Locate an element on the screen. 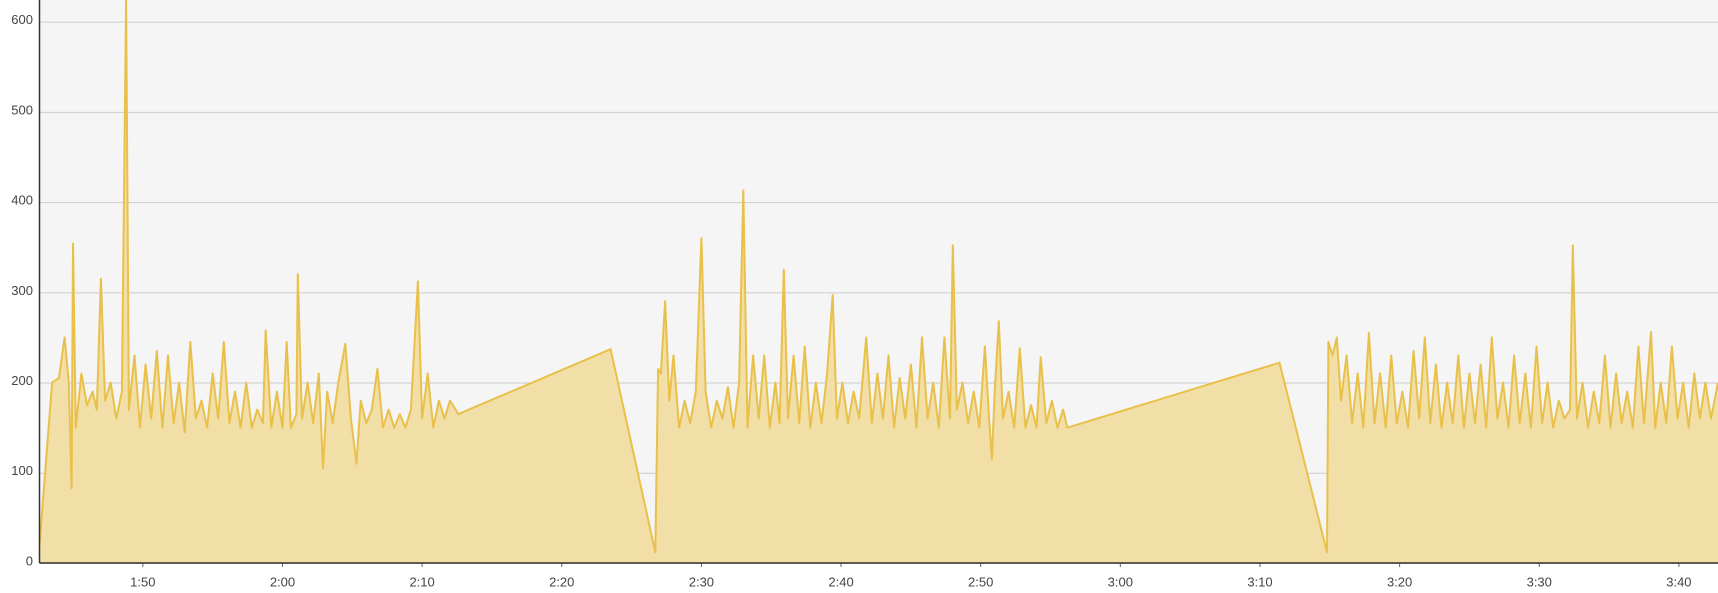  x-tick-label: 3:30 is located at coordinates (1539, 581).